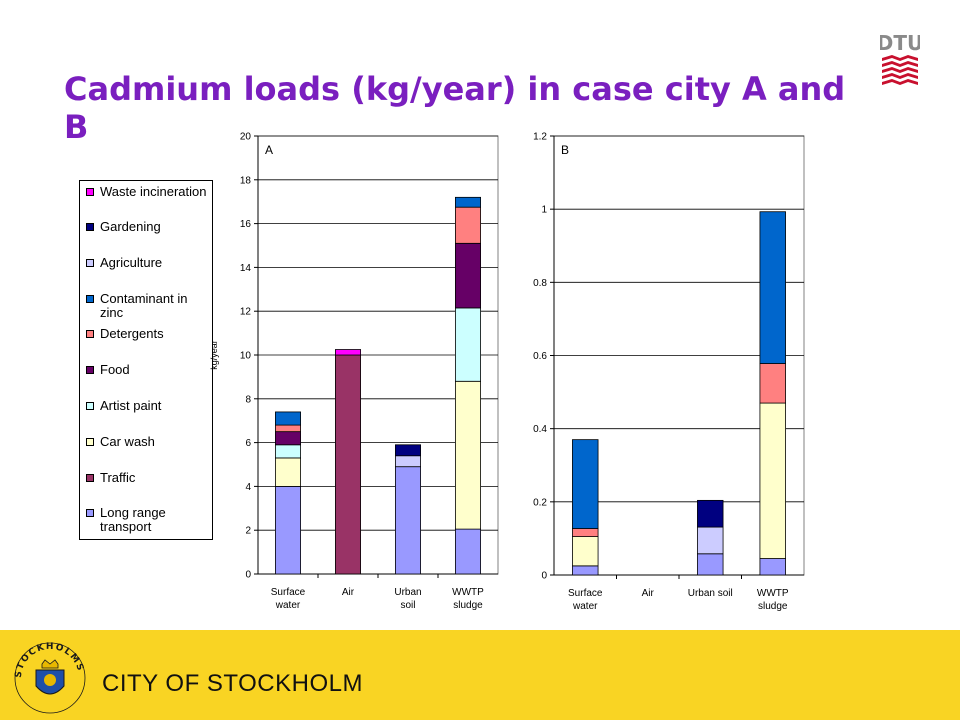 The width and height of the screenshot is (960, 720). Describe the element at coordinates (248, 443) in the screenshot. I see `y-tick-label: 6` at that location.